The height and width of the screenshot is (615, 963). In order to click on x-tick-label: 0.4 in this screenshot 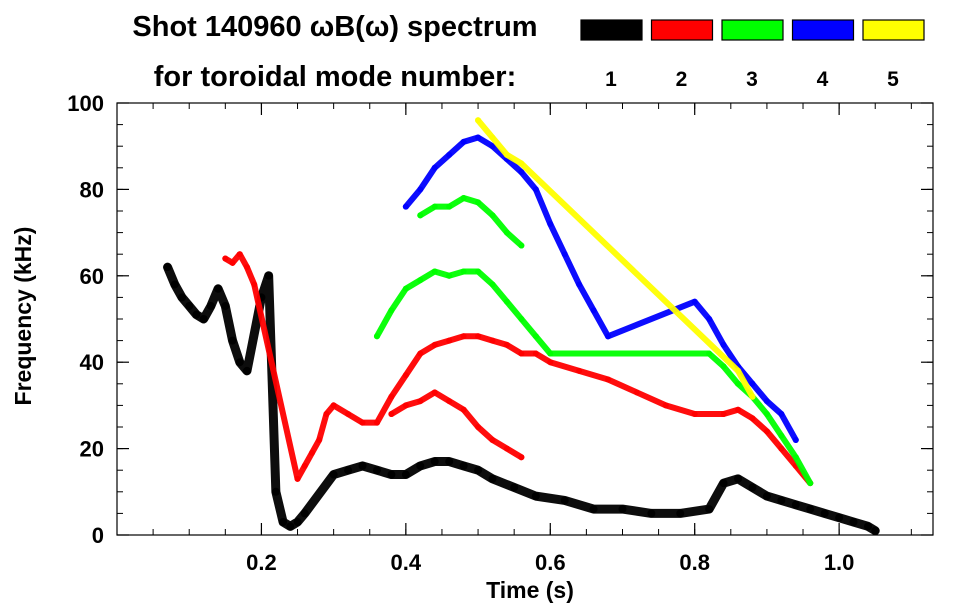, I will do `click(406, 562)`.